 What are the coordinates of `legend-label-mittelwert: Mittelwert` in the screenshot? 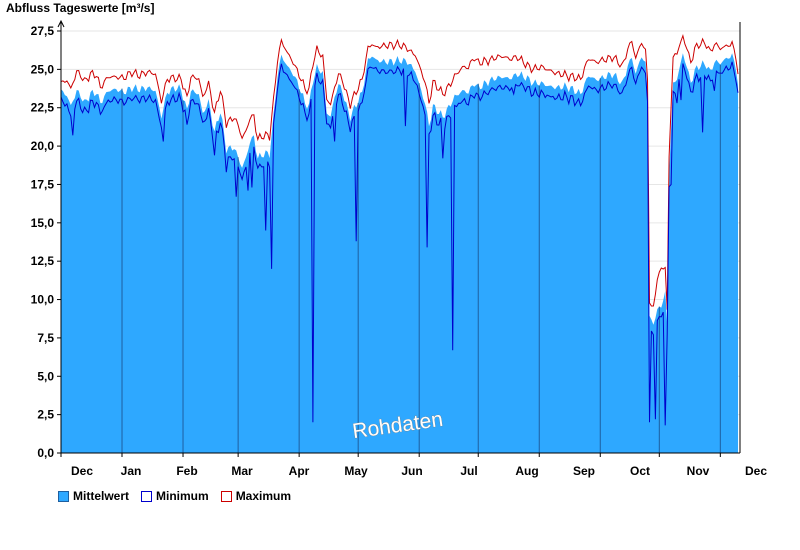 It's located at (101, 496).